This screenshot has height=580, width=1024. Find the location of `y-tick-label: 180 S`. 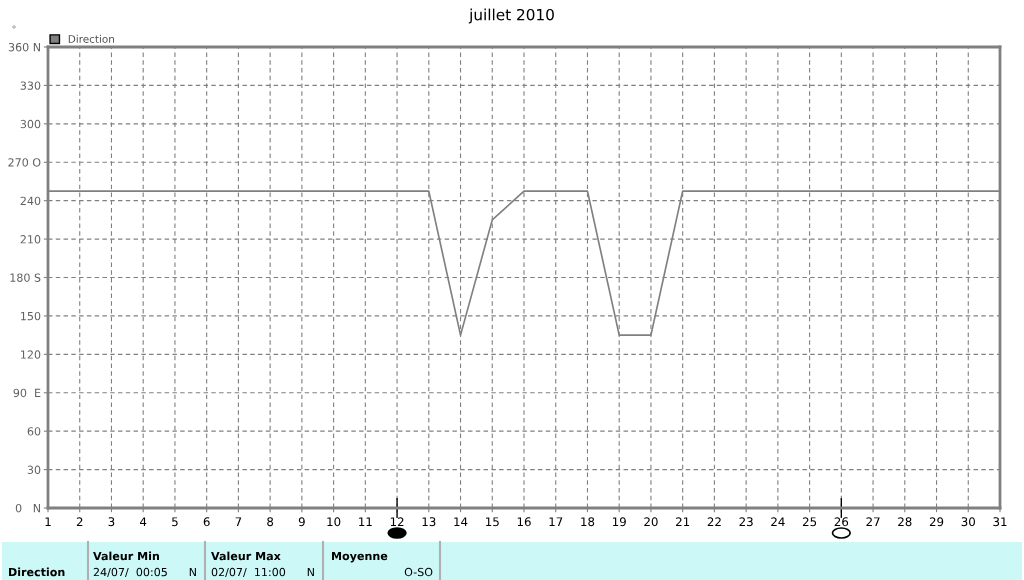

y-tick-label: 180 S is located at coordinates (25, 277).